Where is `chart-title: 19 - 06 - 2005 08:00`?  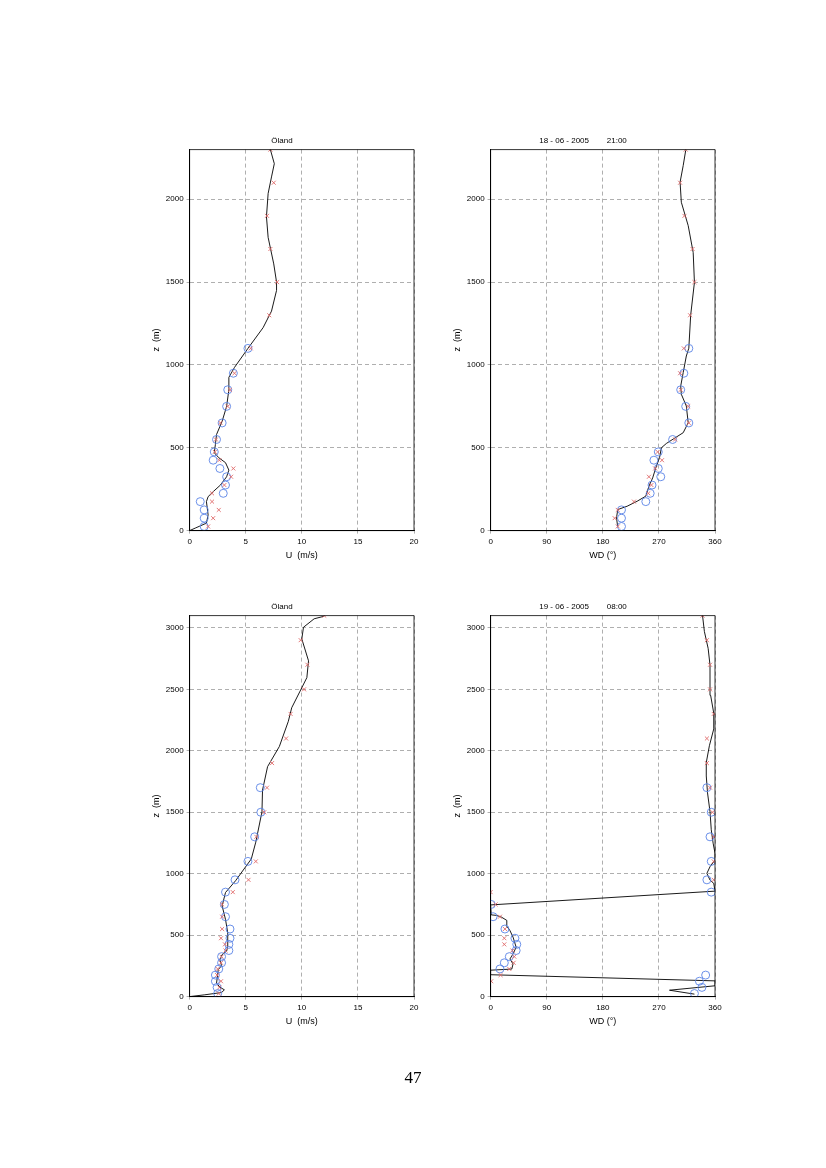 chart-title: 19 - 06 - 2005 08:00 is located at coordinates (583, 606).